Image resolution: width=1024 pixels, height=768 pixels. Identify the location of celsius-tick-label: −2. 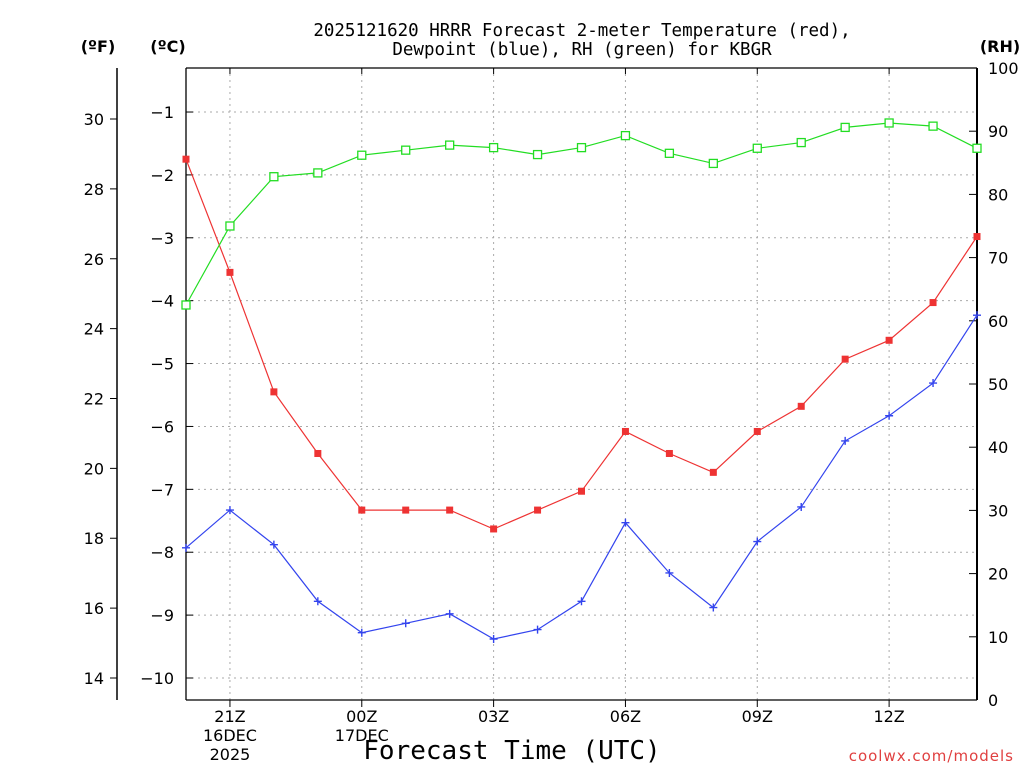
(162, 175).